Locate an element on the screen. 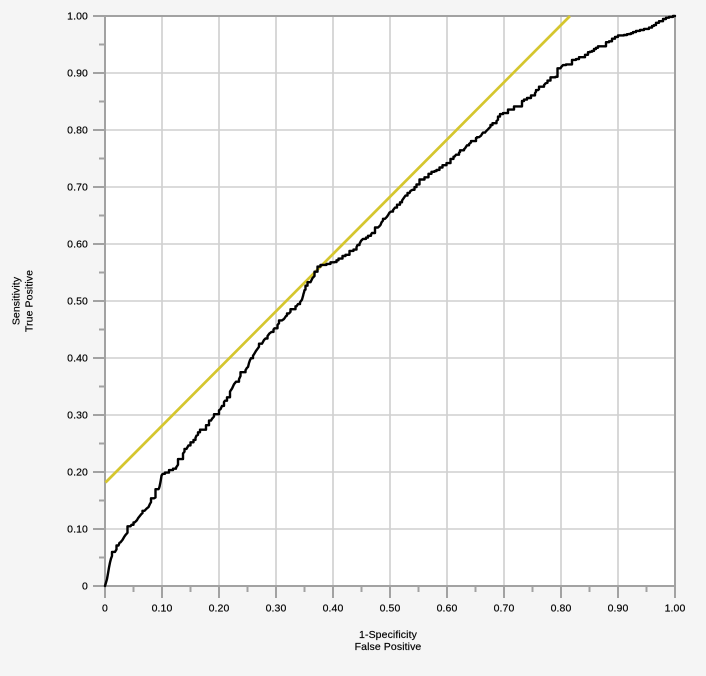  svg-text: Sensitivity is located at coordinates (17, 300).